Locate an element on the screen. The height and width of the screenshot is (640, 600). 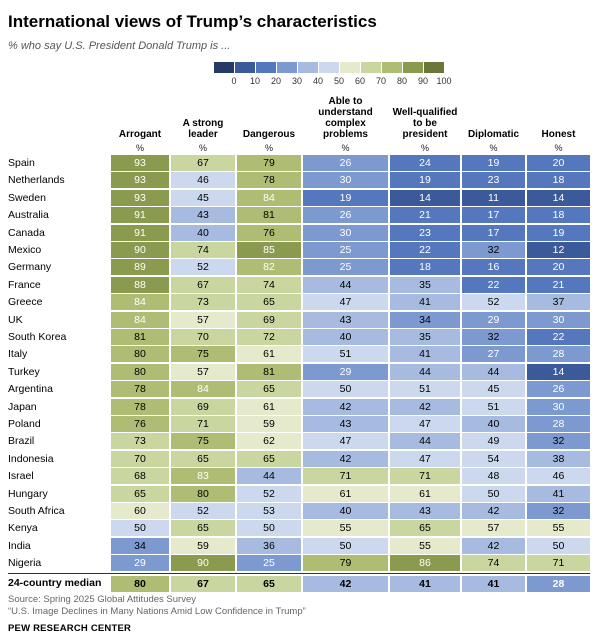
country-label: Turkey is located at coordinates (24, 371).